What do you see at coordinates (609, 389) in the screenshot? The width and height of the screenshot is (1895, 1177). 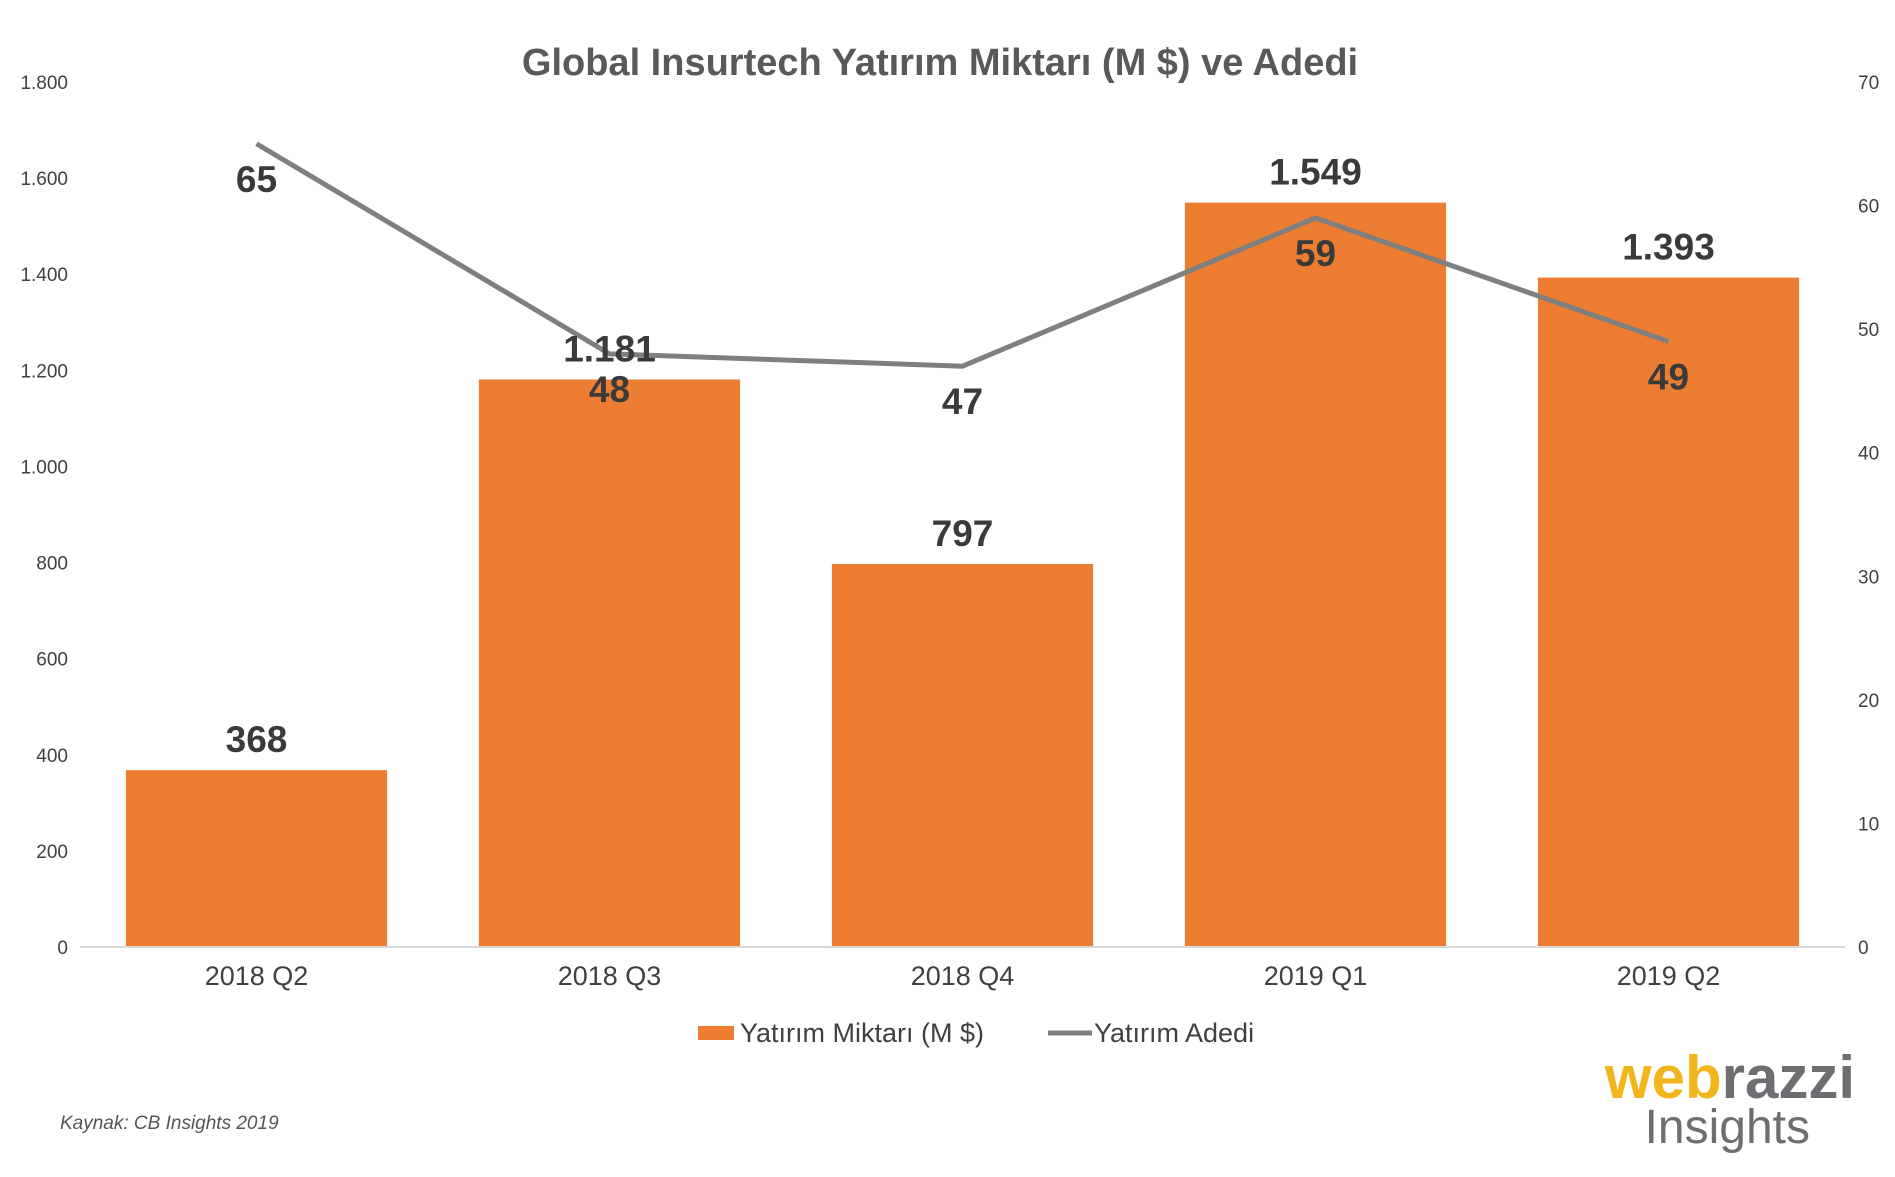 I see `line-value-label: 48` at bounding box center [609, 389].